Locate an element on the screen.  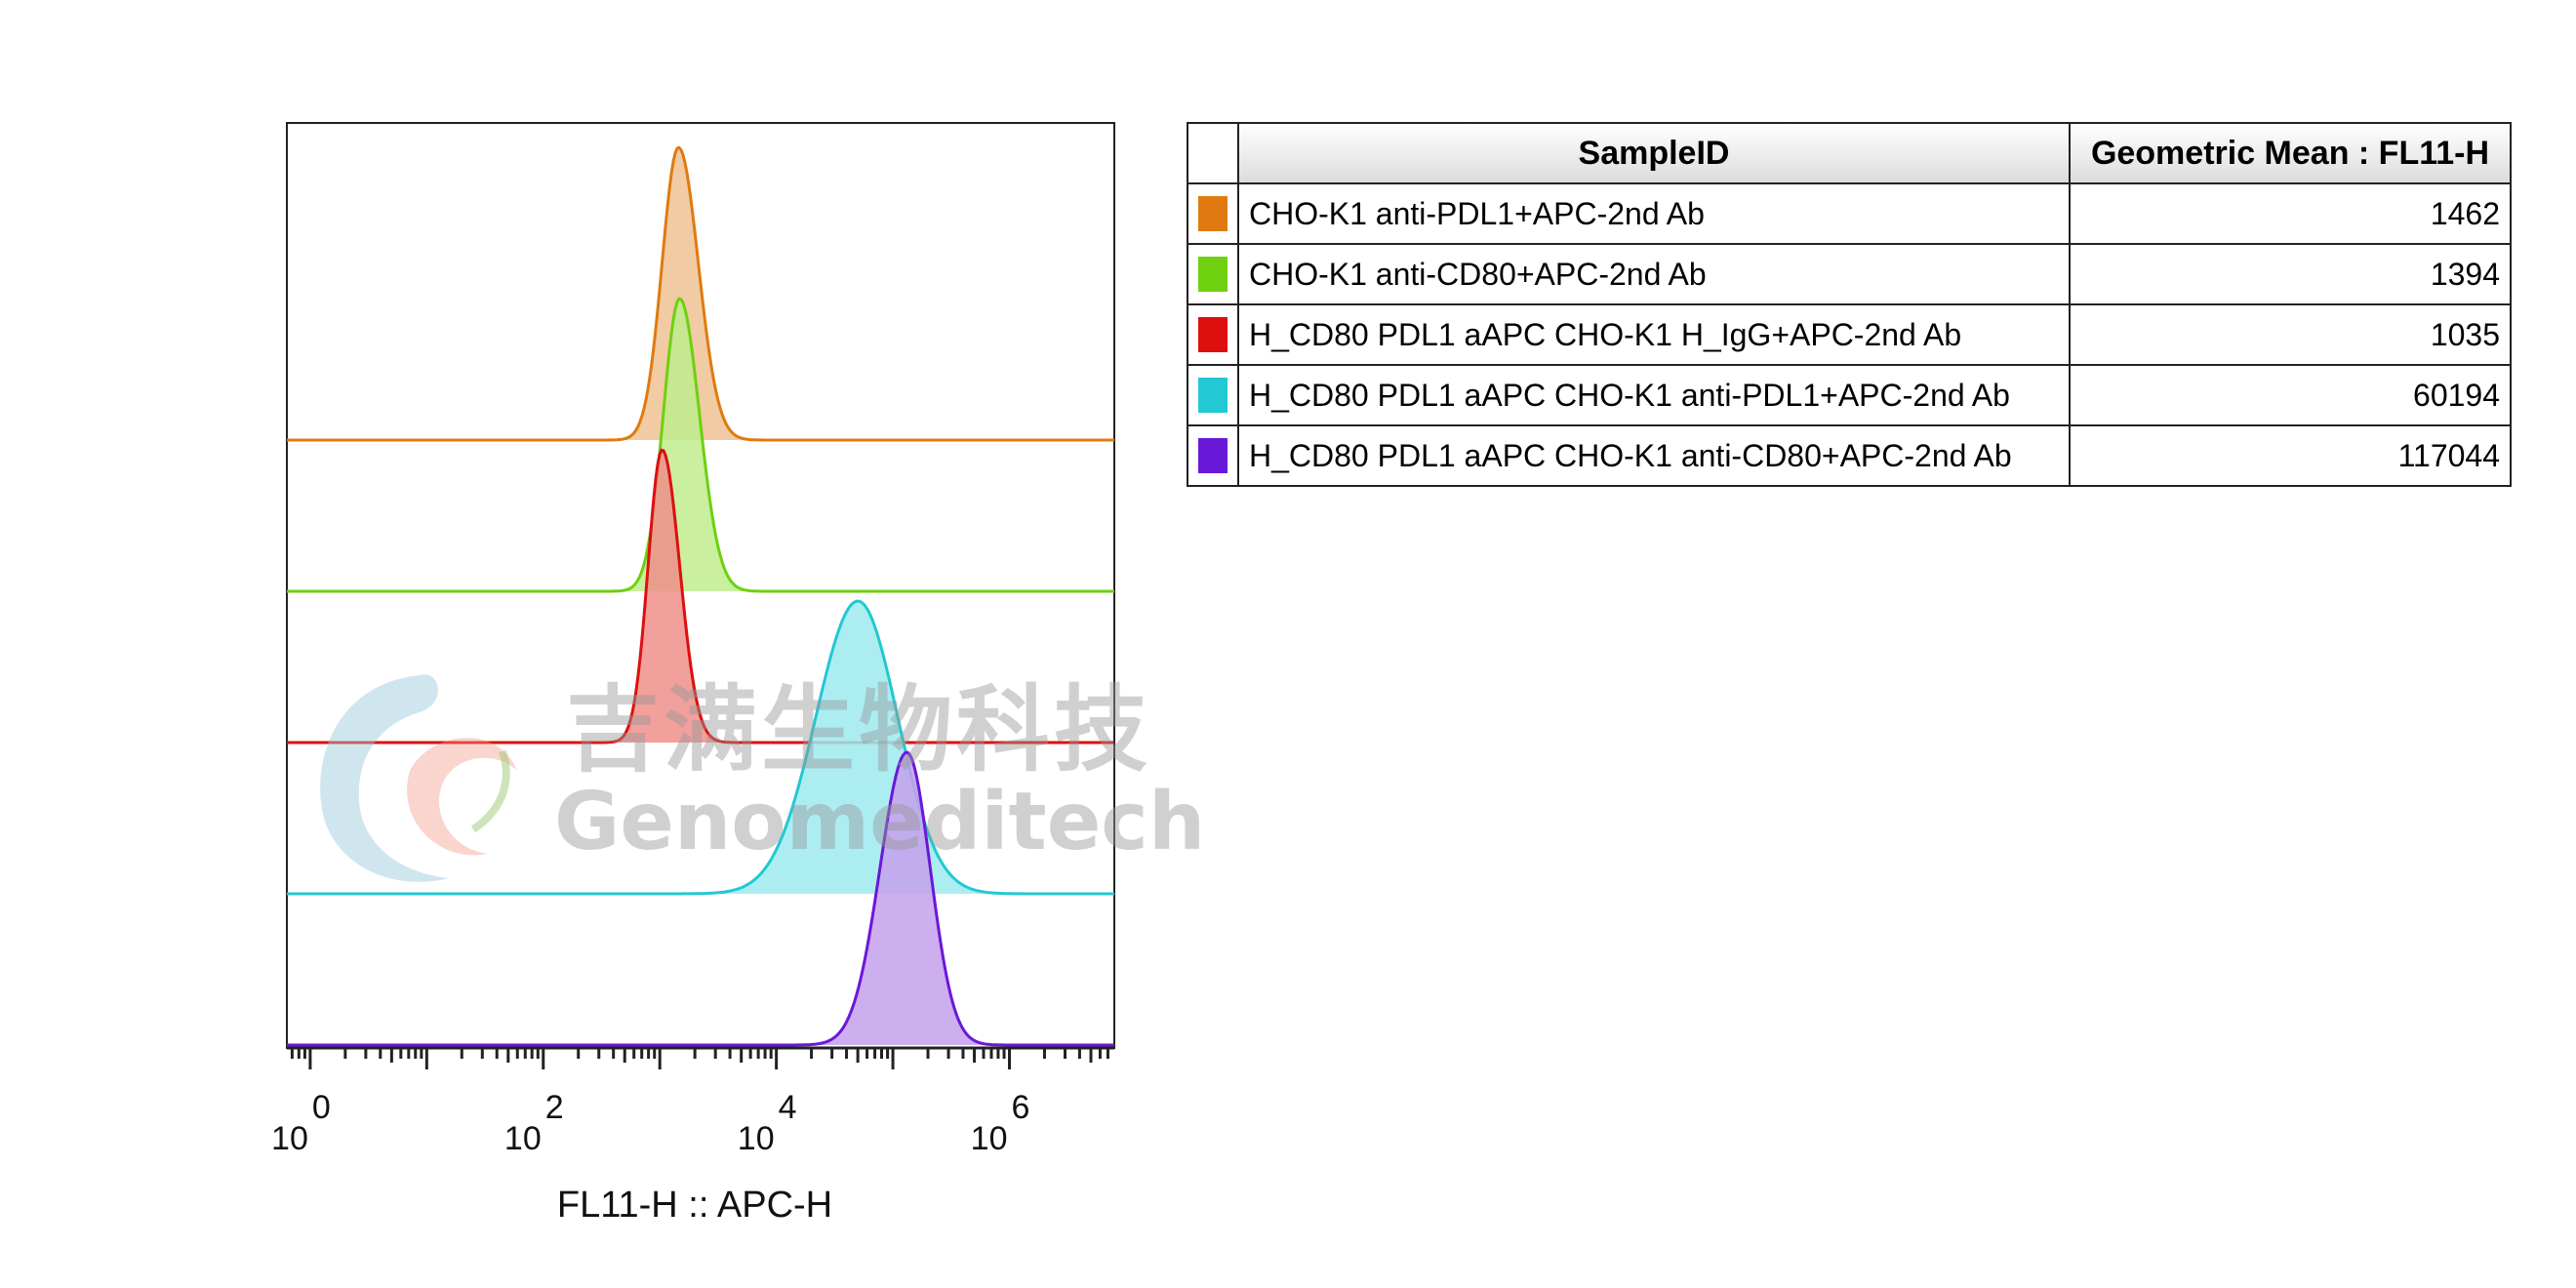
sample-id-cell: H_CD80 PDL1 aAPC CHO-K1 H_IgG+APC-2nd Ab is located at coordinates (1654, 334).